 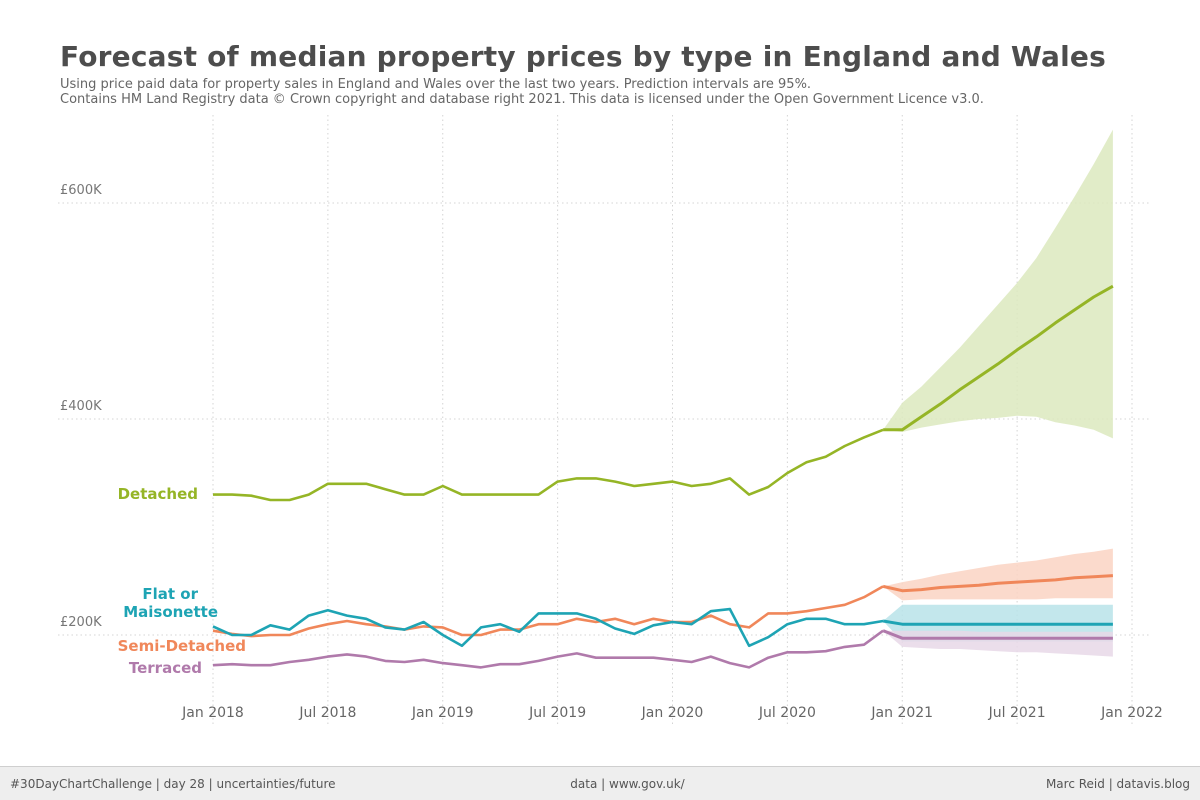 I want to click on series-label: Detached, so click(x=158, y=494).